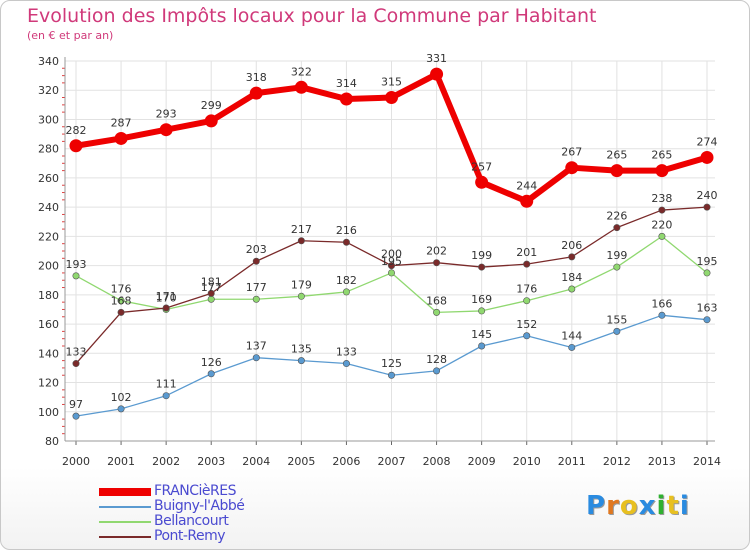 This screenshot has height=550, width=750. Describe the element at coordinates (346, 461) in the screenshot. I see `x-tick-label: 2006` at that location.